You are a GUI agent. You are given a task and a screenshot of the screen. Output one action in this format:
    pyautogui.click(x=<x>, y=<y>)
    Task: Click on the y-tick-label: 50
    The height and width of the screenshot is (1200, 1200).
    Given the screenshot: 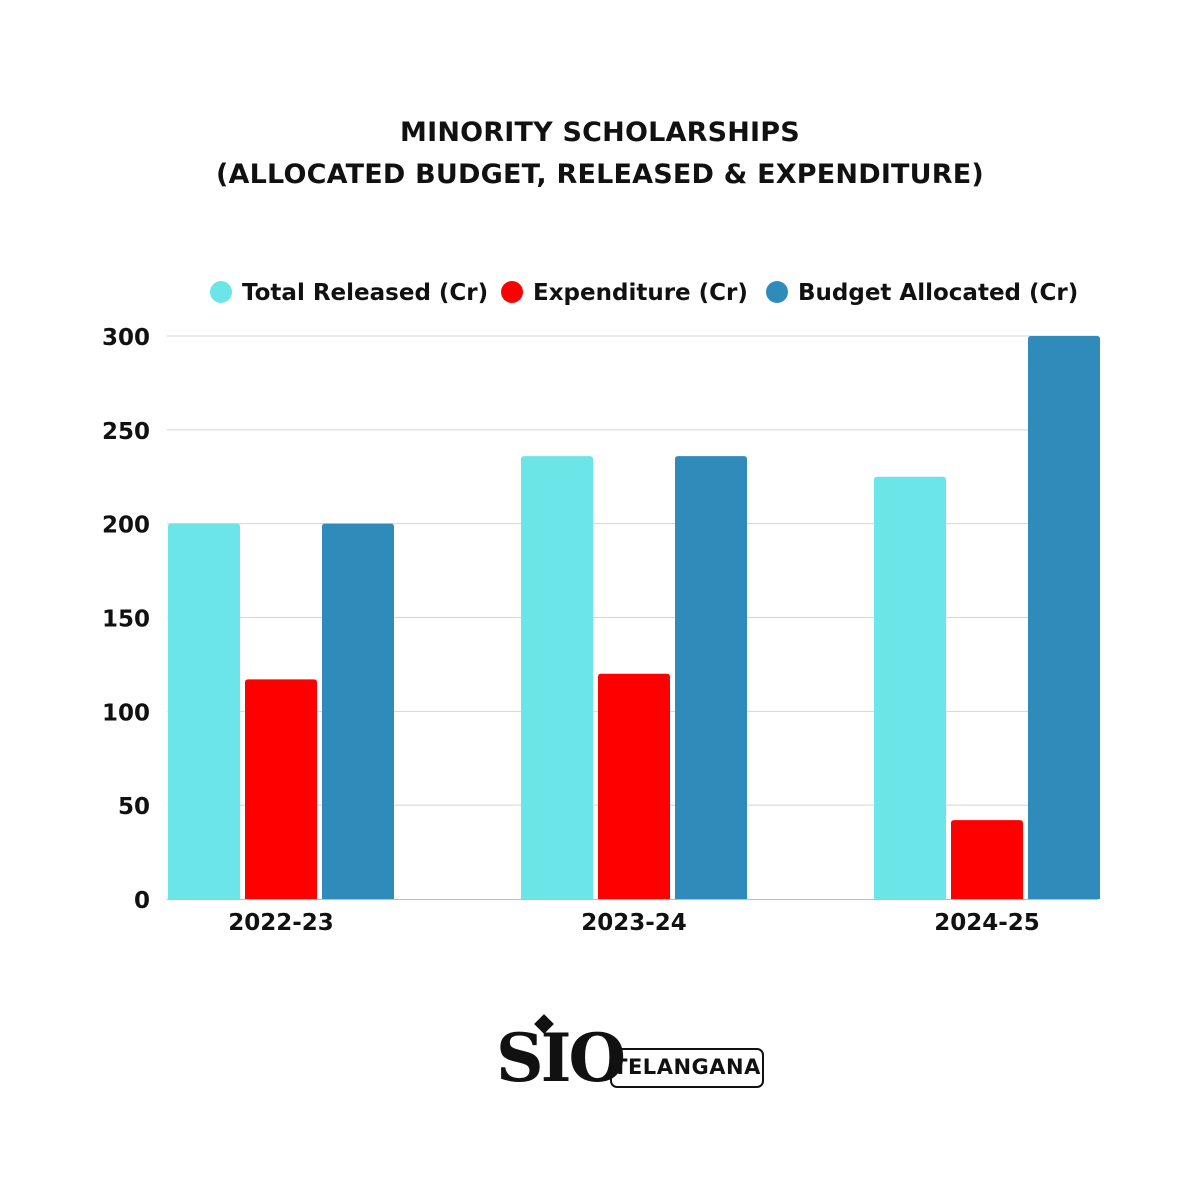 What is the action you would take?
    pyautogui.click(x=134, y=807)
    